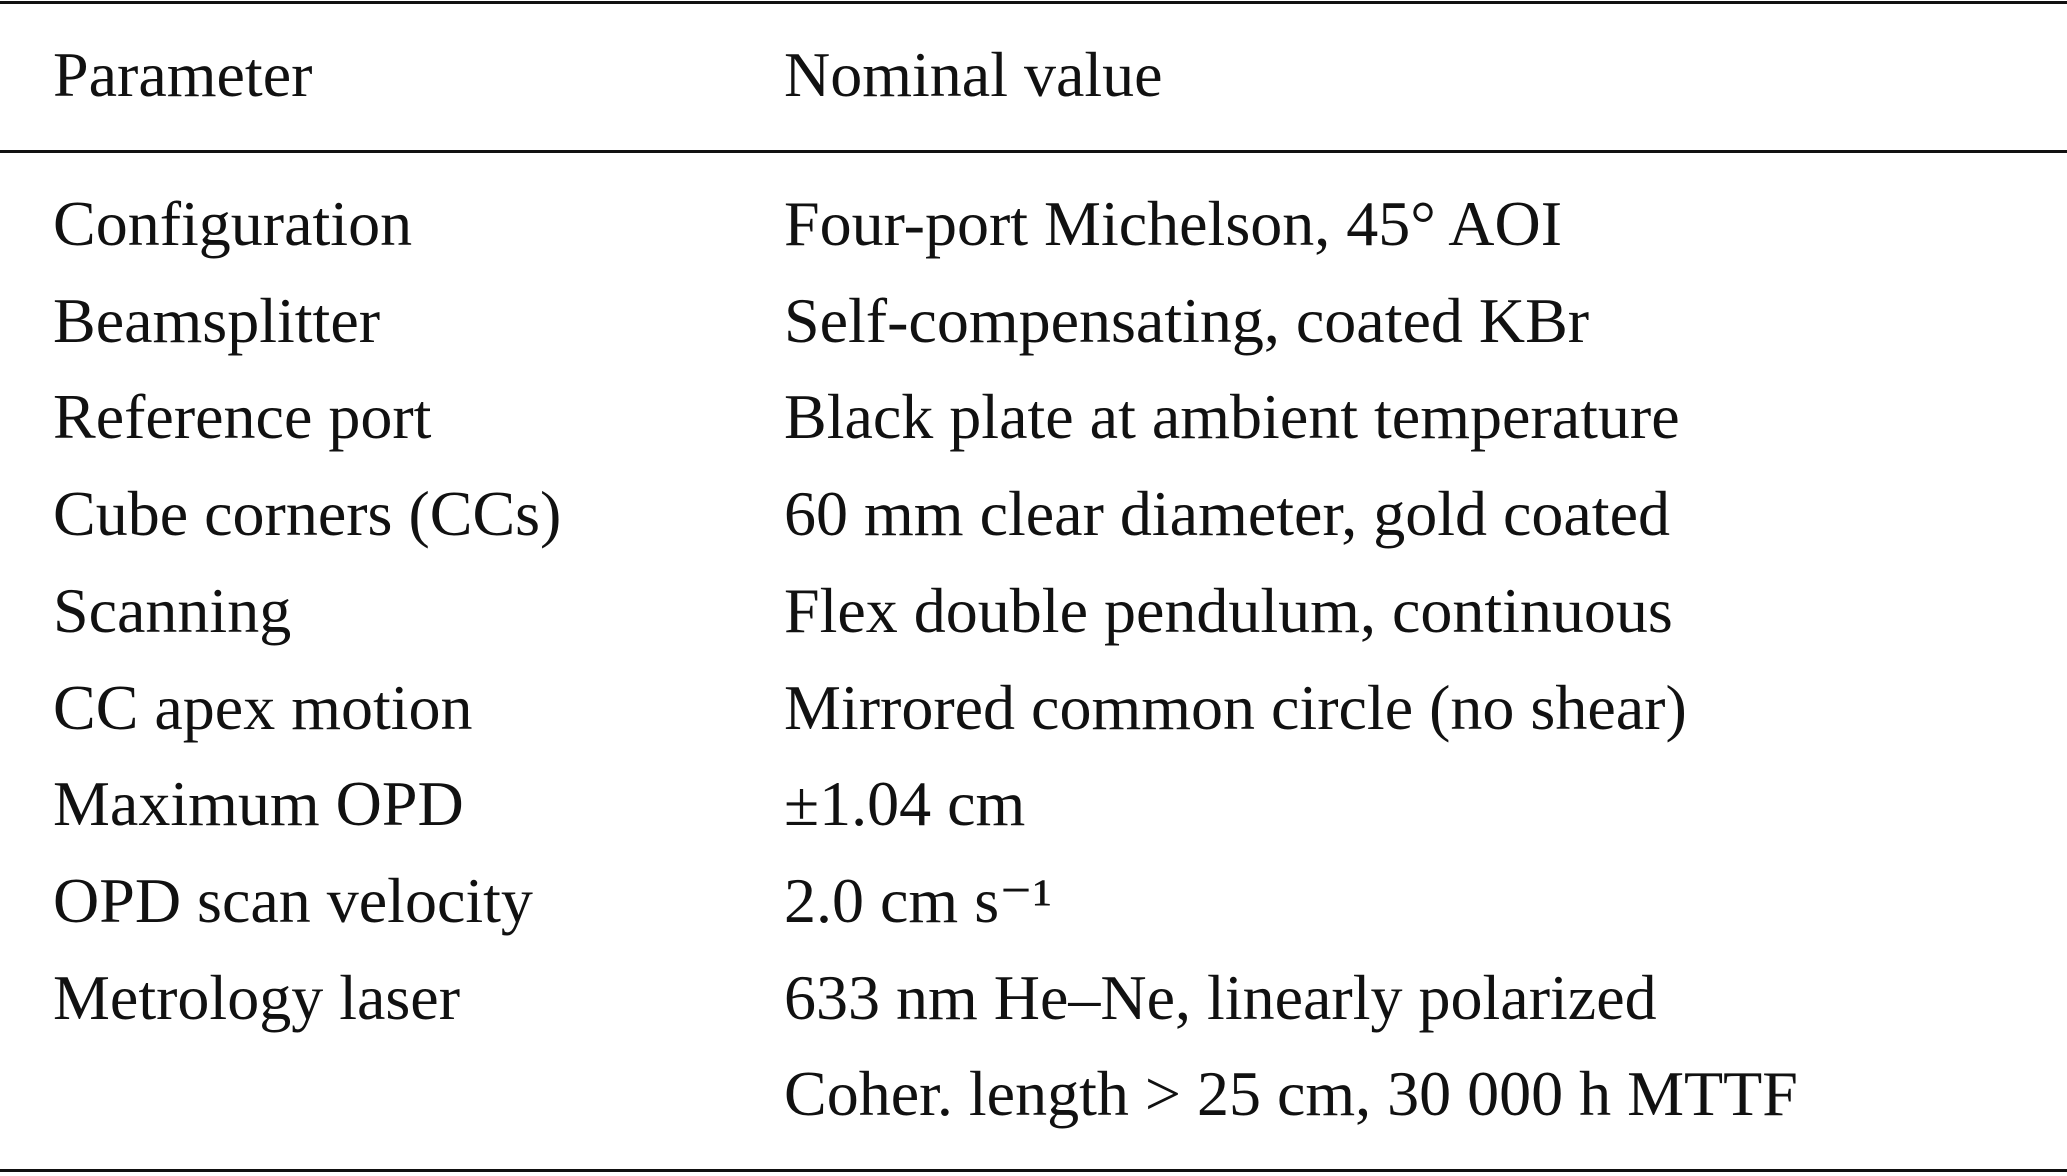 This screenshot has width=2067, height=1176. Describe the element at coordinates (905, 804) in the screenshot. I see `table-cell: ±1.04 cm` at that location.